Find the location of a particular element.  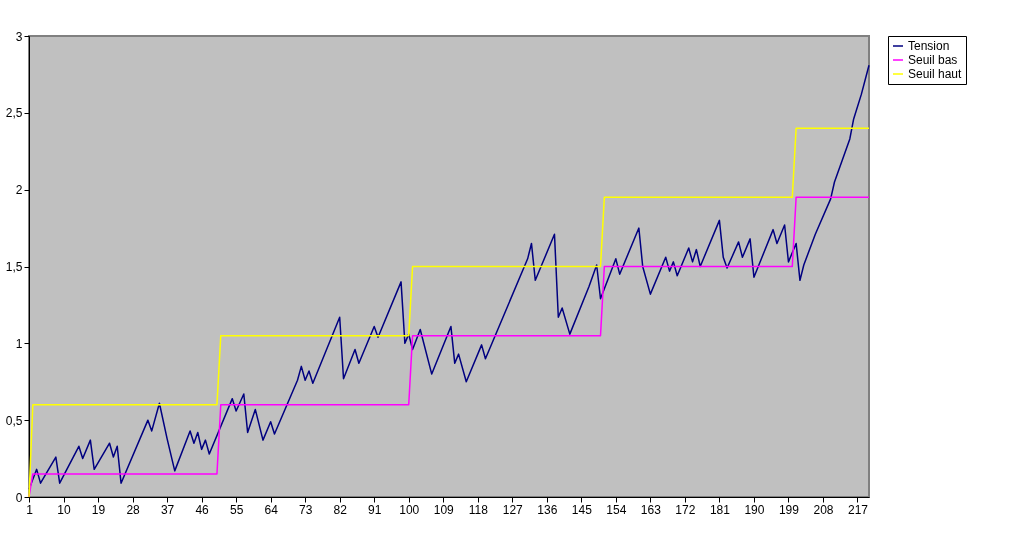

y-tick-label: 0,5 is located at coordinates (14, 420).